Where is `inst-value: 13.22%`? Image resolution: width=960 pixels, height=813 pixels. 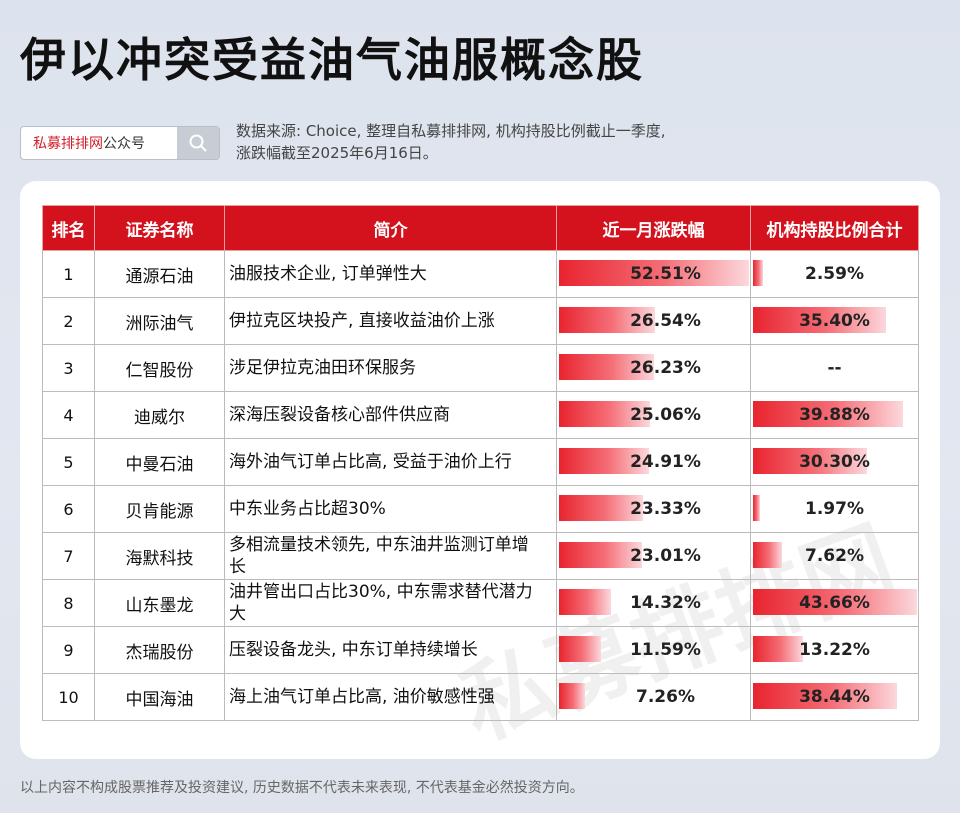 inst-value: 13.22% is located at coordinates (834, 650).